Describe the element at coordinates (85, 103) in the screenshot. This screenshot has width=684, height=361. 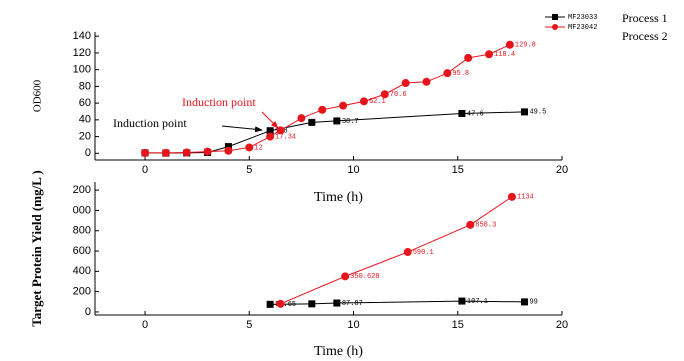
I see `y-tick-label: 60` at that location.